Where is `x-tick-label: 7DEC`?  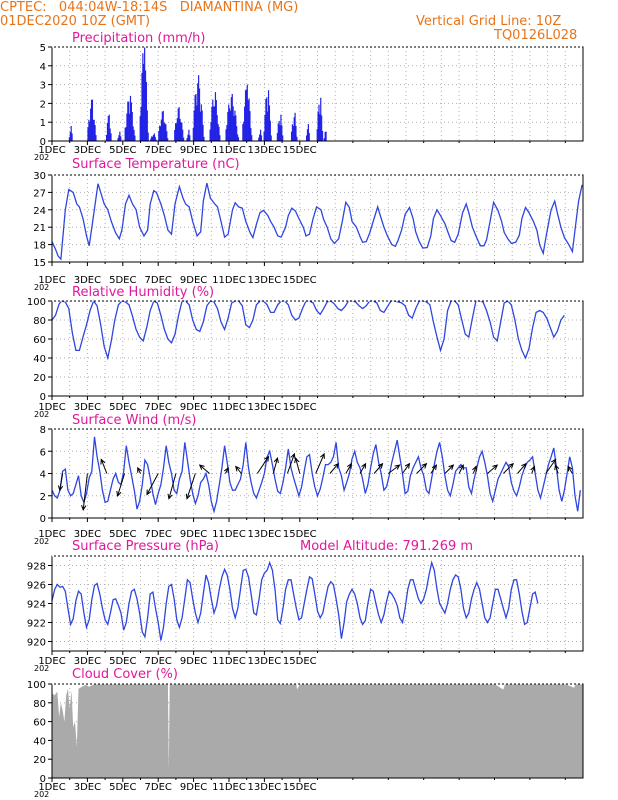 x-tick-label: 7DEC is located at coordinates (158, 787).